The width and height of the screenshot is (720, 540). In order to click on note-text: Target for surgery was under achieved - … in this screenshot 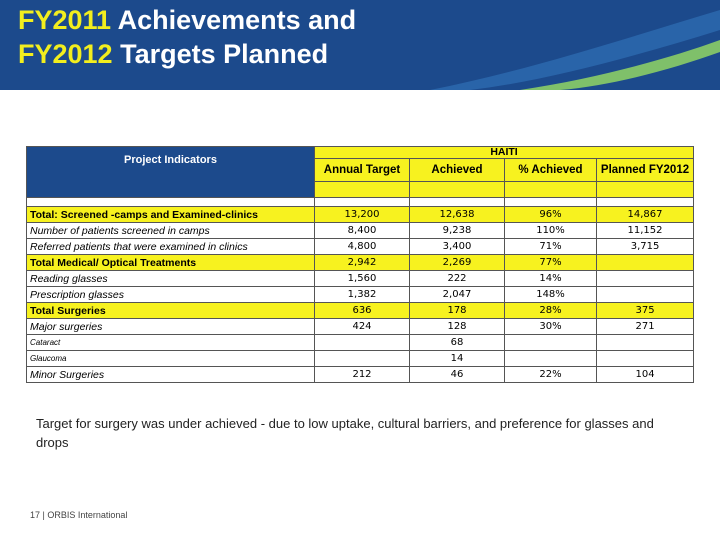, I will do `click(345, 433)`.